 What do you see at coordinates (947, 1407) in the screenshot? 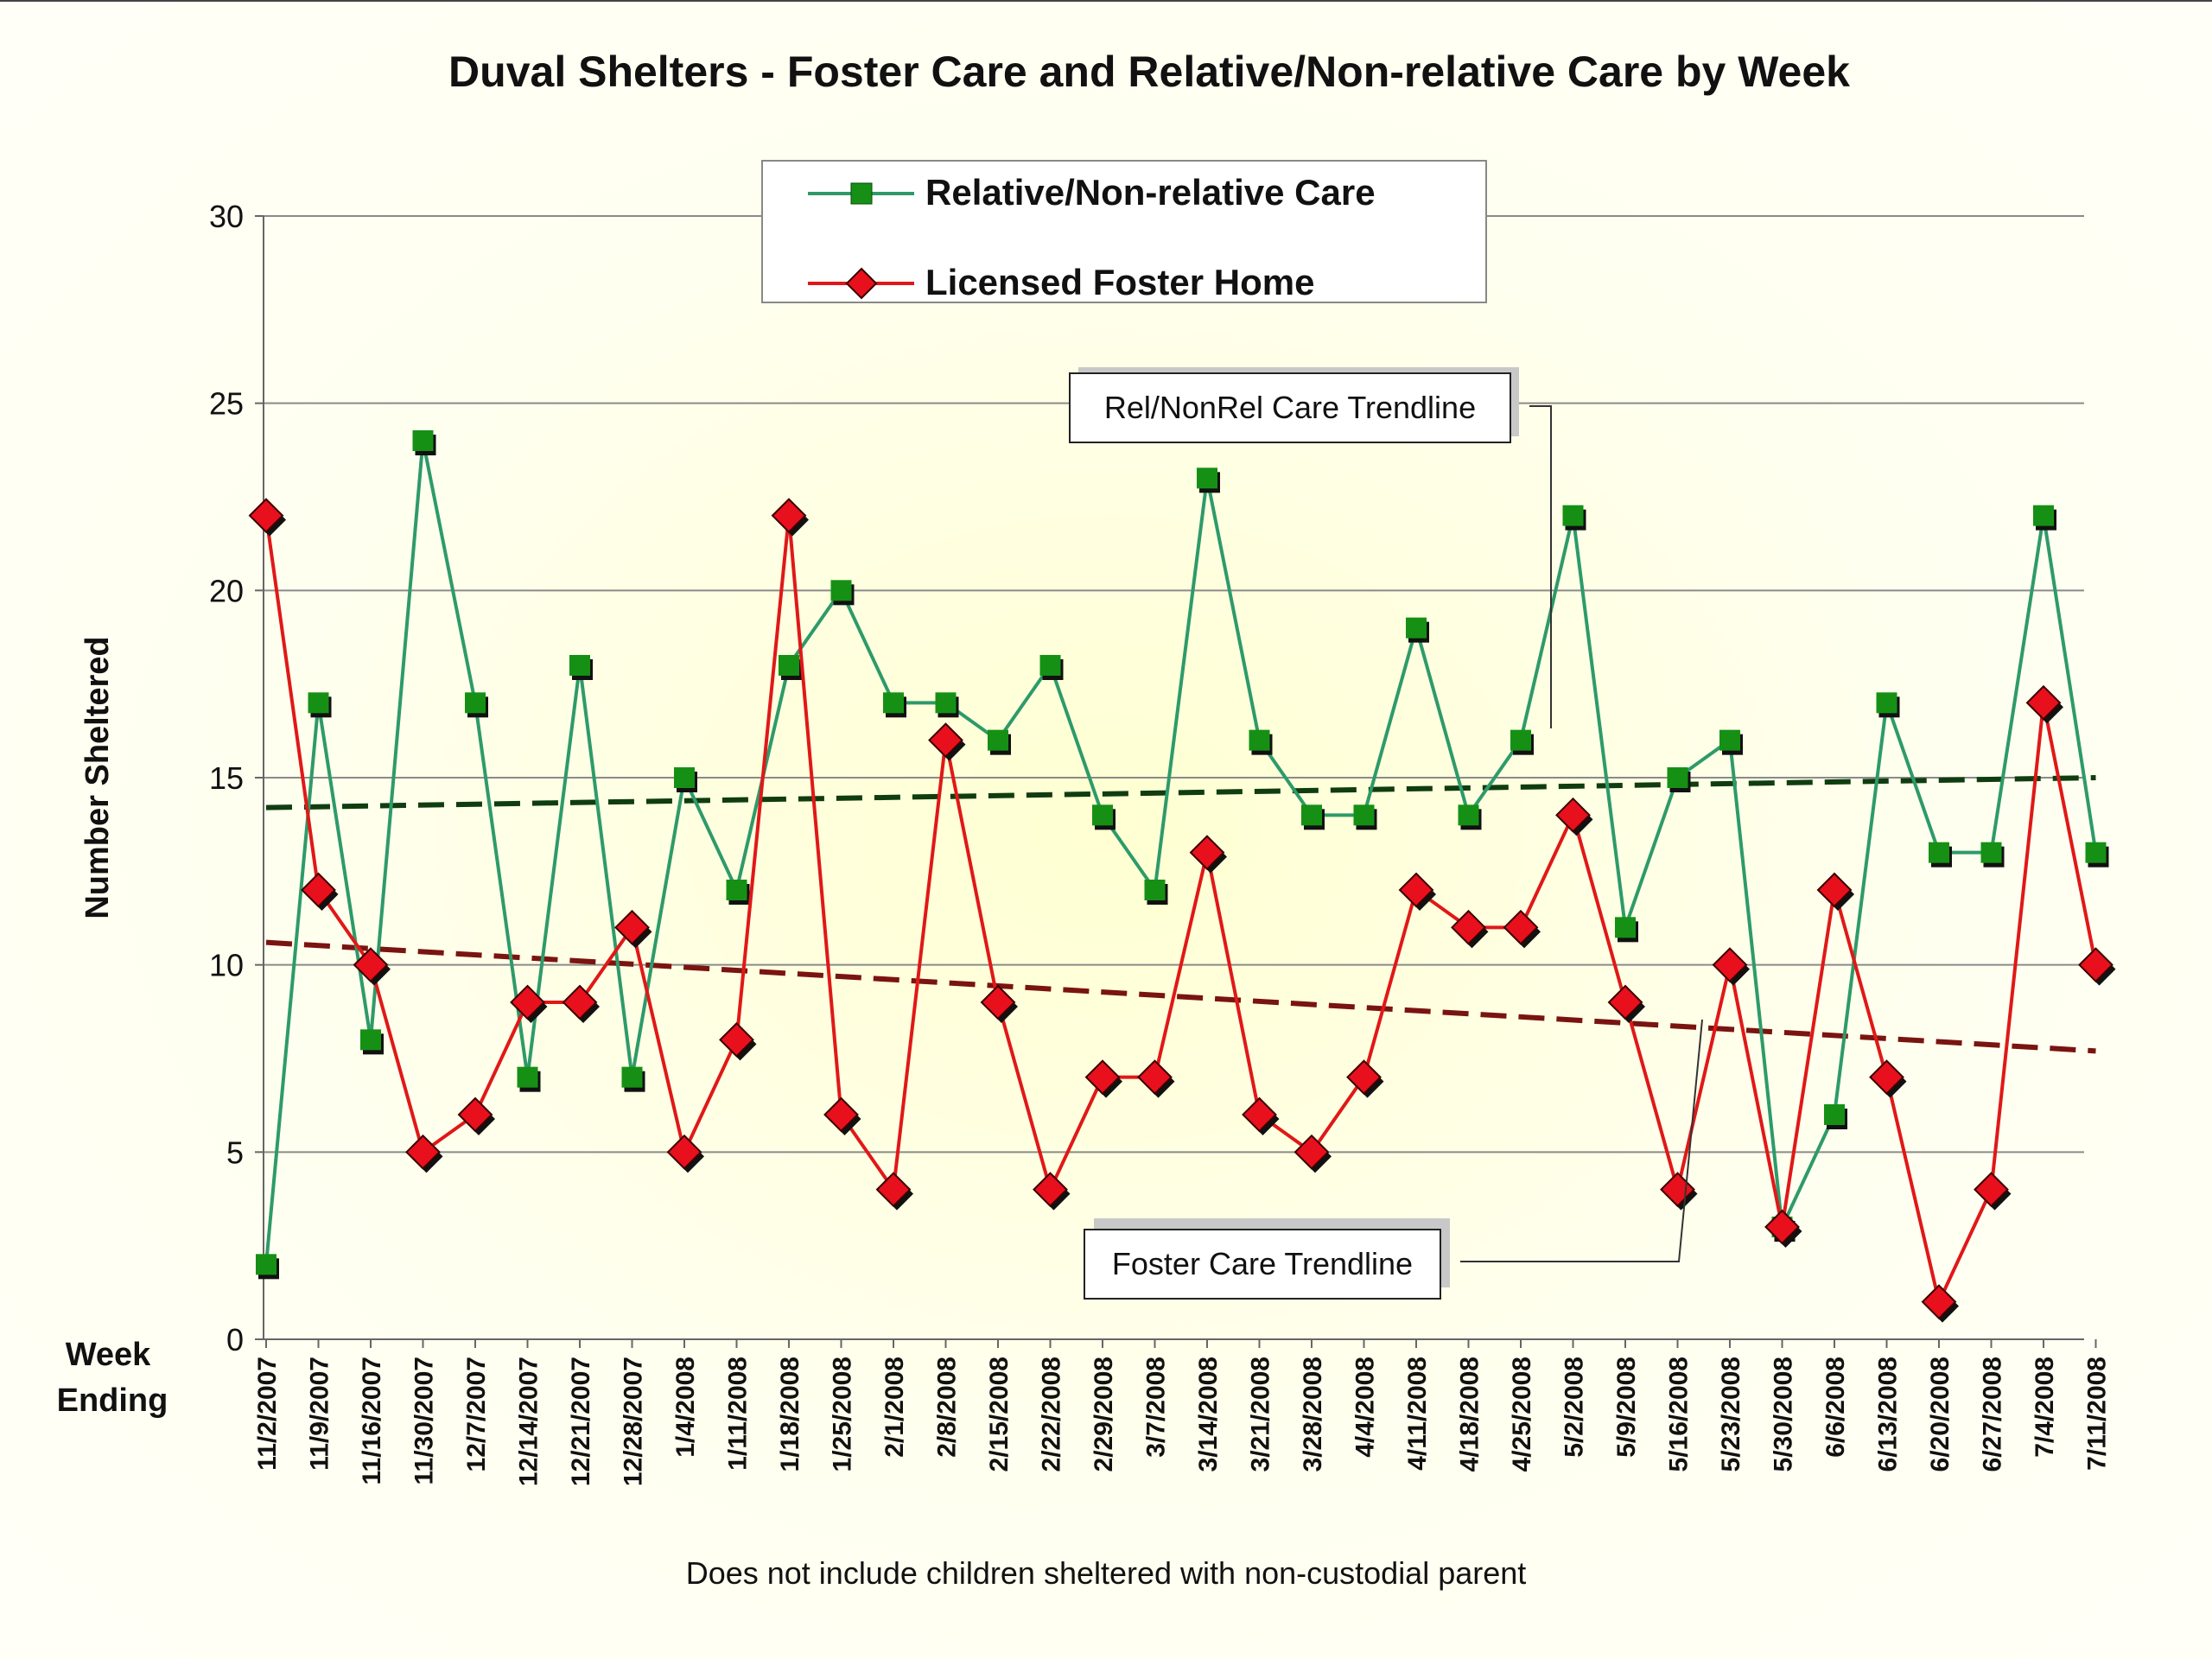
I see `x-tick-label: 2/8/2008` at bounding box center [947, 1407].